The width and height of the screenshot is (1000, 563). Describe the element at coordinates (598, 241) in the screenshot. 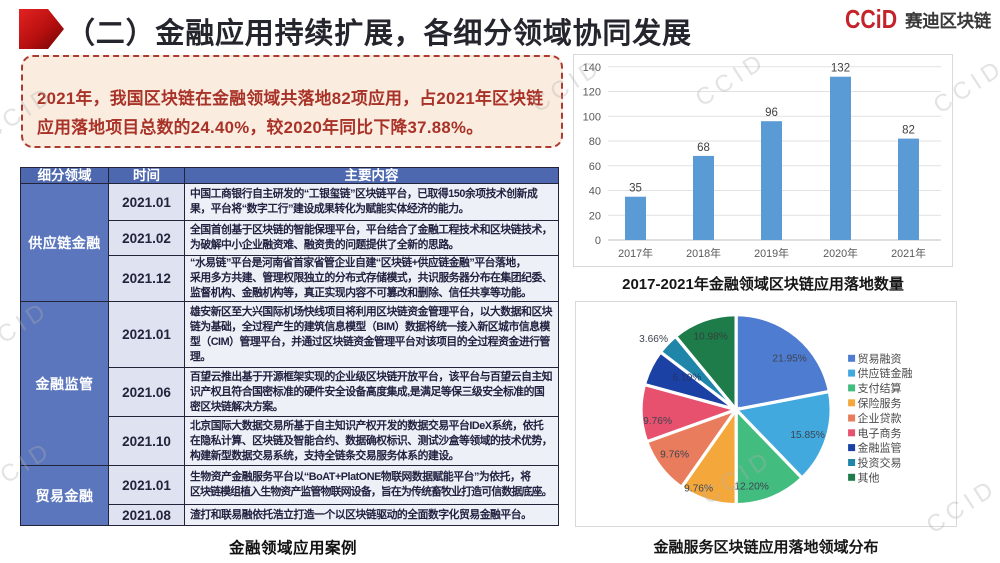

I see `svg-text: 0` at that location.